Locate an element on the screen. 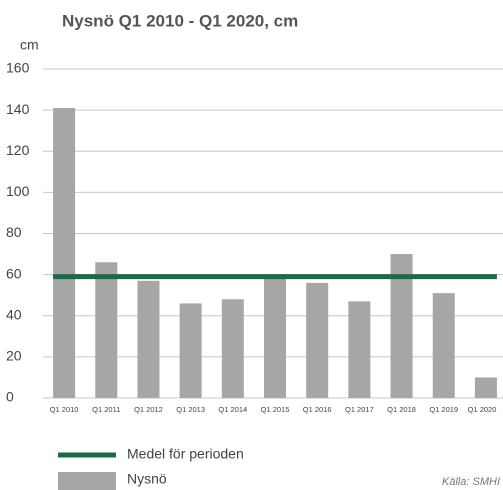  y-tick-label: 60 is located at coordinates (14, 273).